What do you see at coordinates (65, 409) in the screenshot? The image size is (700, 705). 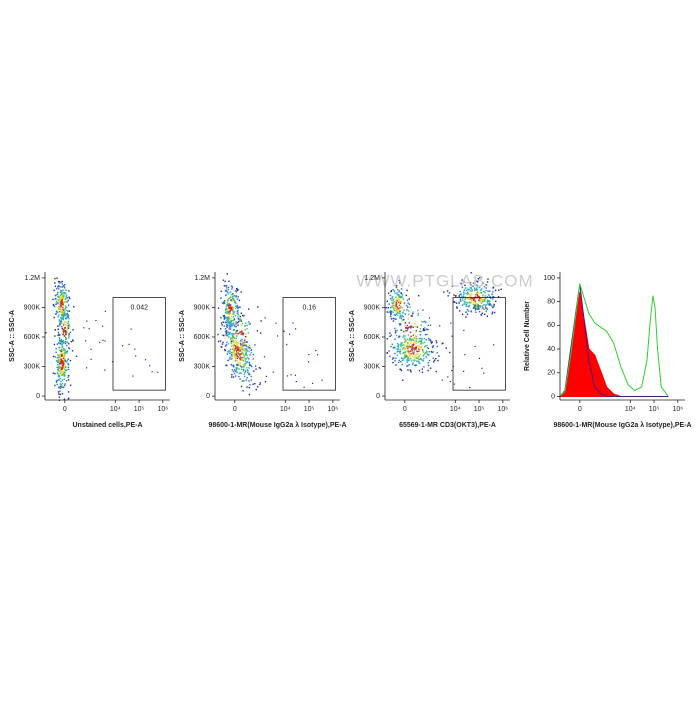 I see `x-tick-label: 0` at bounding box center [65, 409].